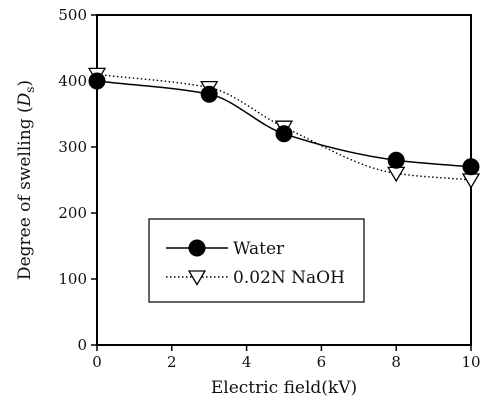  Describe the element at coordinates (286, 358) in the screenshot. I see `x-axis: 0 2 4 6 8 10` at that location.